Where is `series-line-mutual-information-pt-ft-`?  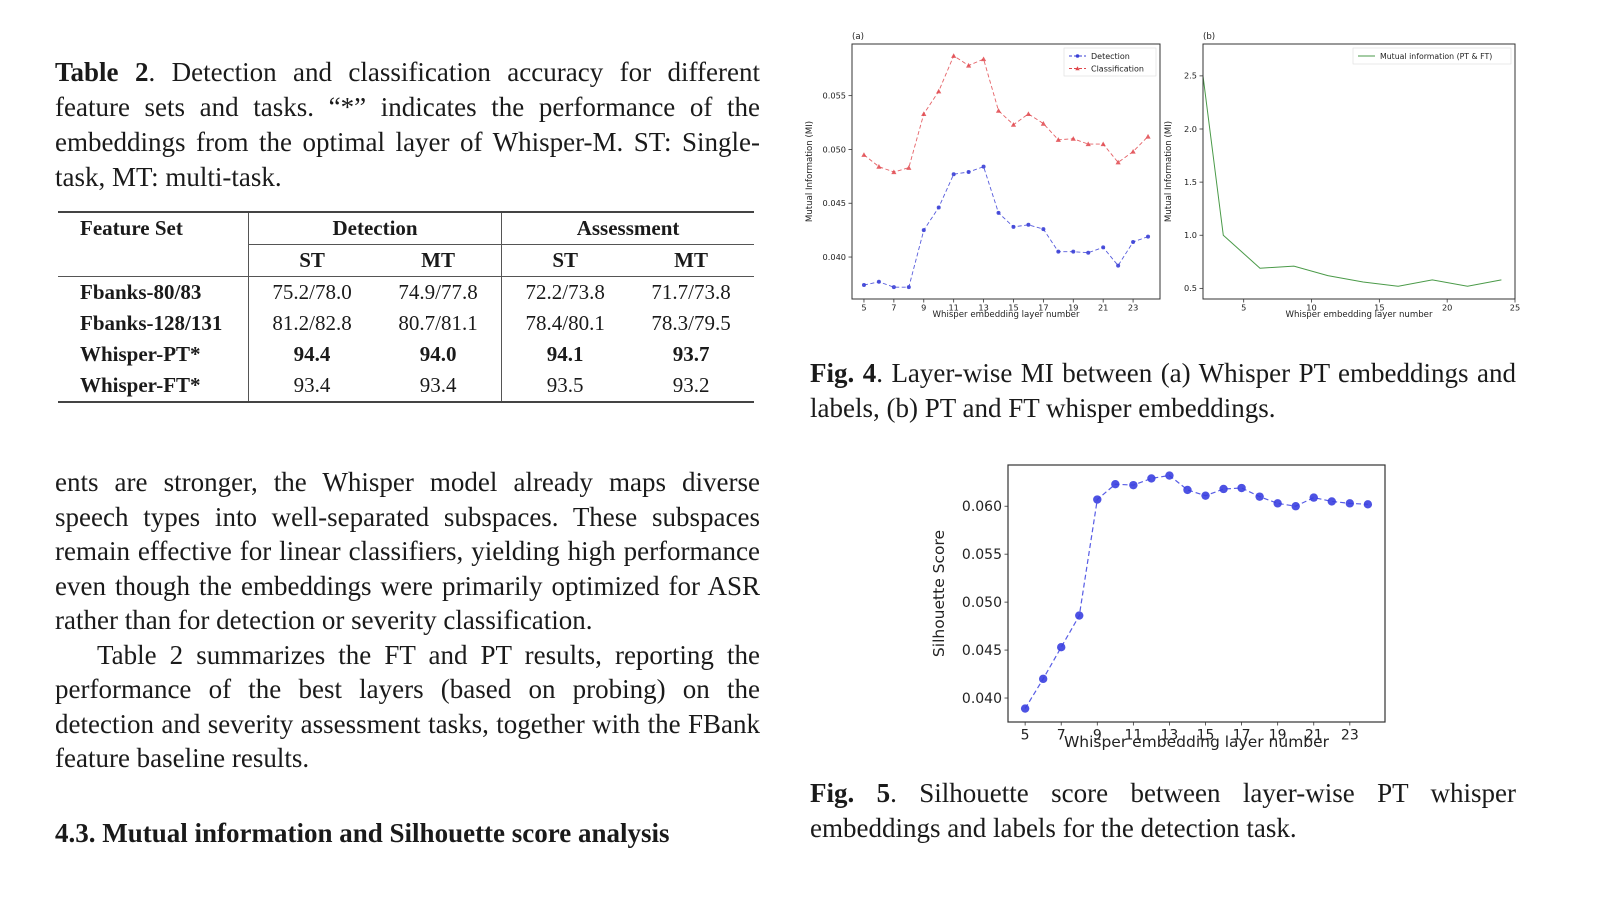
series-line-mutual-information-pt-ft- is located at coordinates (1352, 181).